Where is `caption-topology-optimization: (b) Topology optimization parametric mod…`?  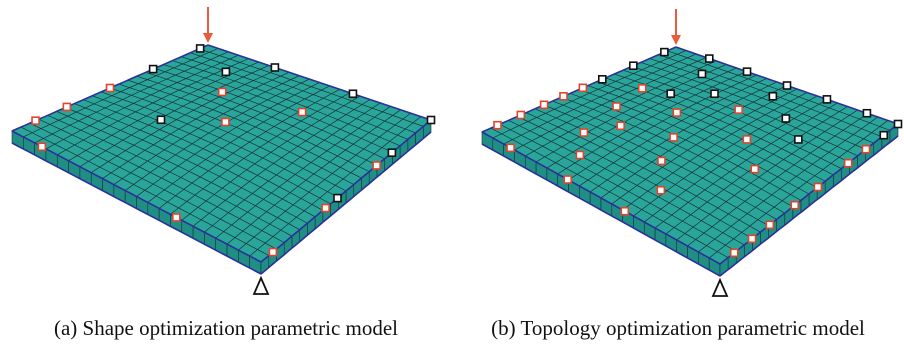
caption-topology-optimization: (b) Topology optimization parametric mod… is located at coordinates (678, 328).